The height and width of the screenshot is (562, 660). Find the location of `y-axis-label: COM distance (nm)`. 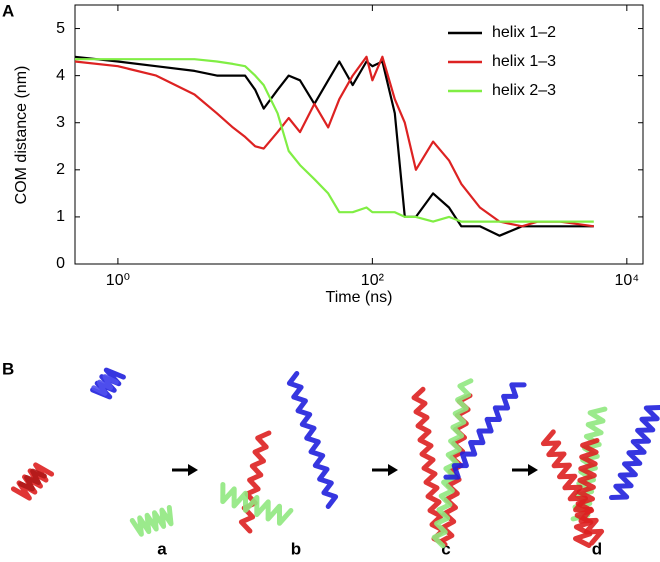

y-axis-label: COM distance (nm) is located at coordinates (21, 135).